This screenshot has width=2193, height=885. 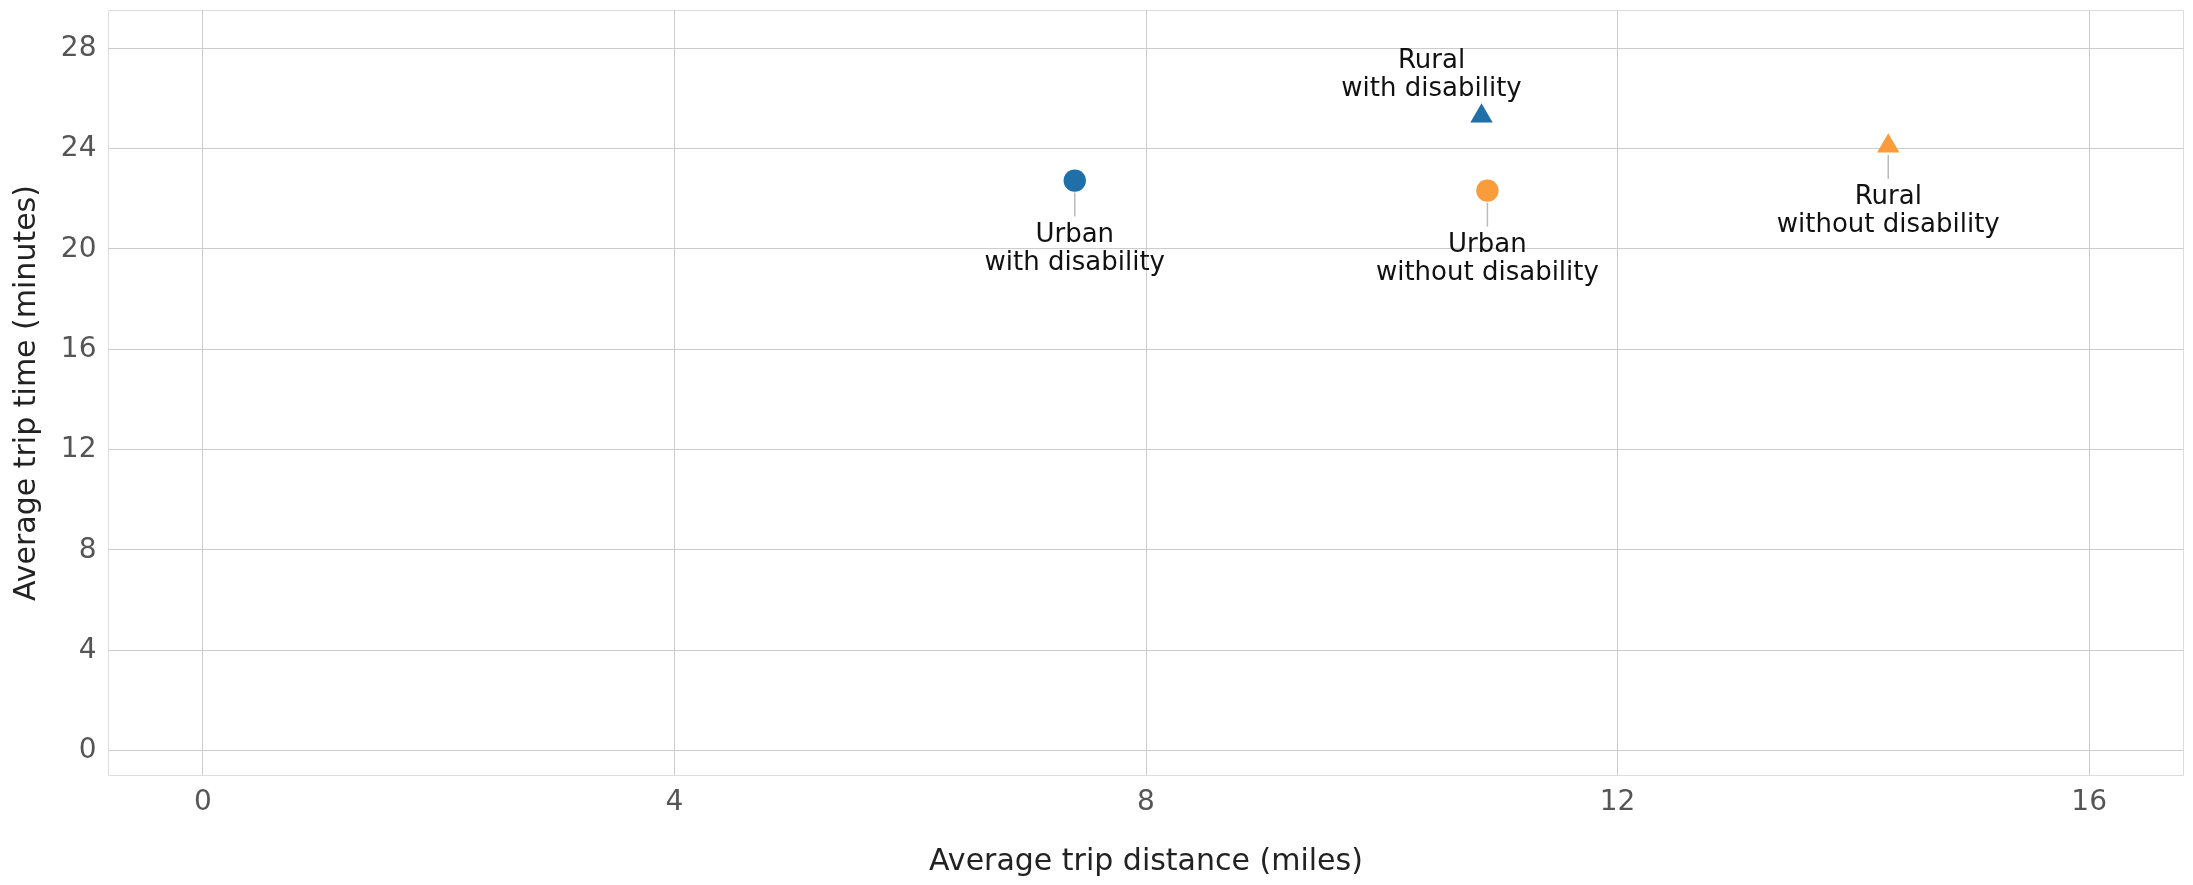 What do you see at coordinates (78, 147) in the screenshot?
I see `y-tick-label: 24` at bounding box center [78, 147].